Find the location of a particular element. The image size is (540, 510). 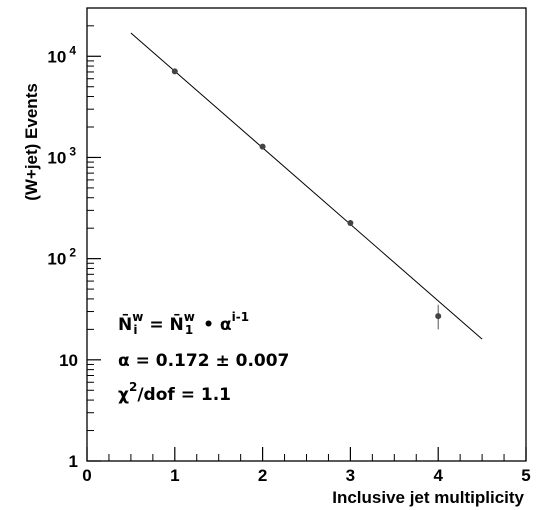

y-tick-label-1: 10 is located at coordinates (68, 360).